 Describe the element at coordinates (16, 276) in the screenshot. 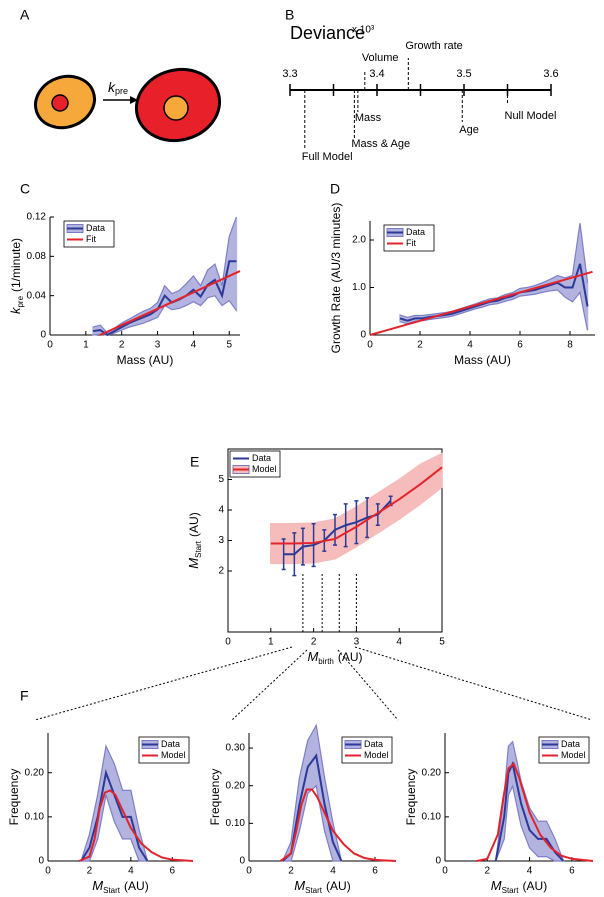

I see `y-axis-label: kpre (1/minute)` at that location.